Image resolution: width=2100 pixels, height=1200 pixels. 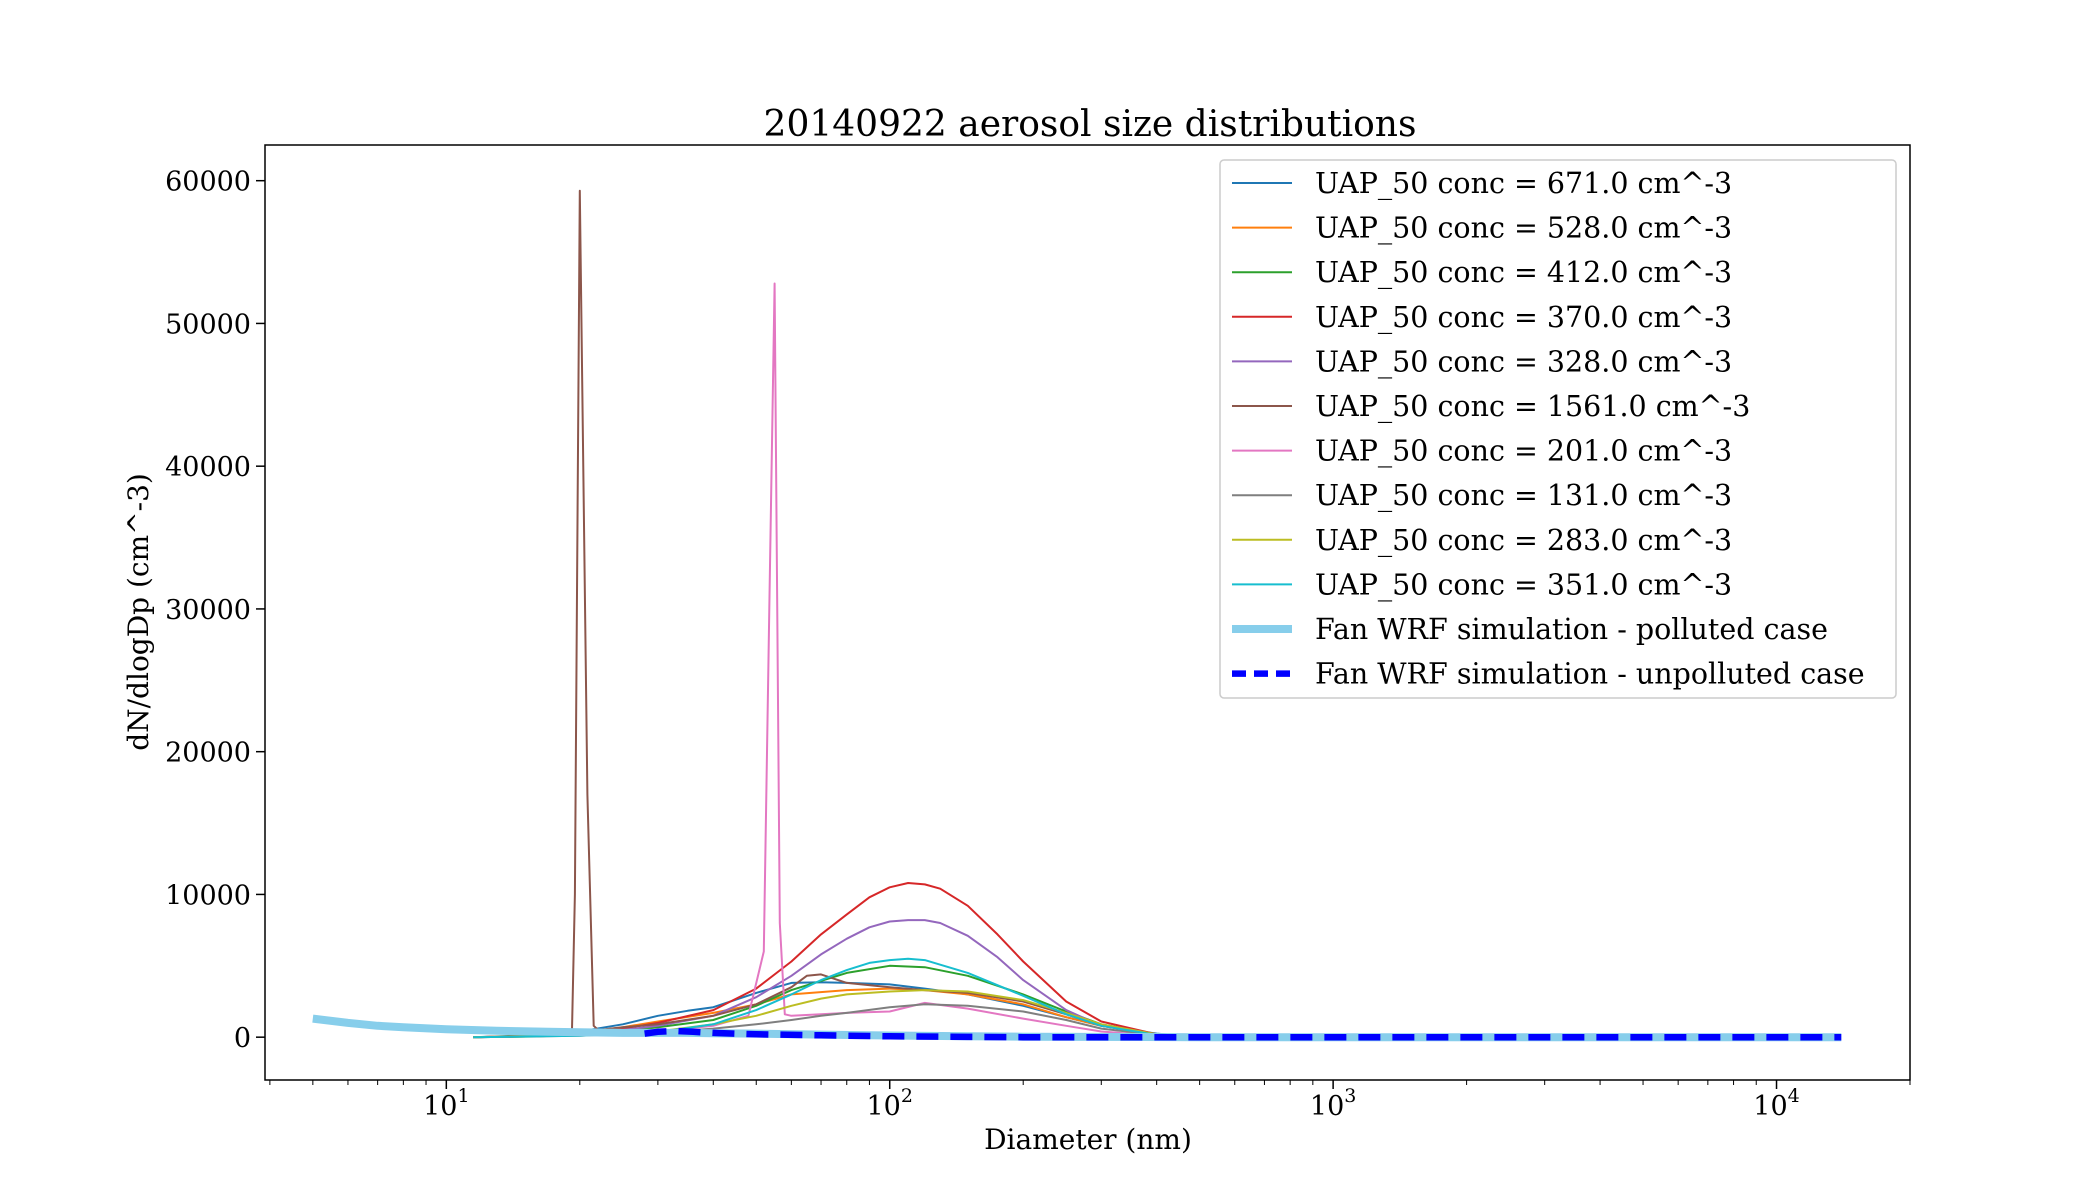 I want to click on legend-label-8: UAP_50 conc = 131.0 cm^-3, so click(x=1523, y=495).